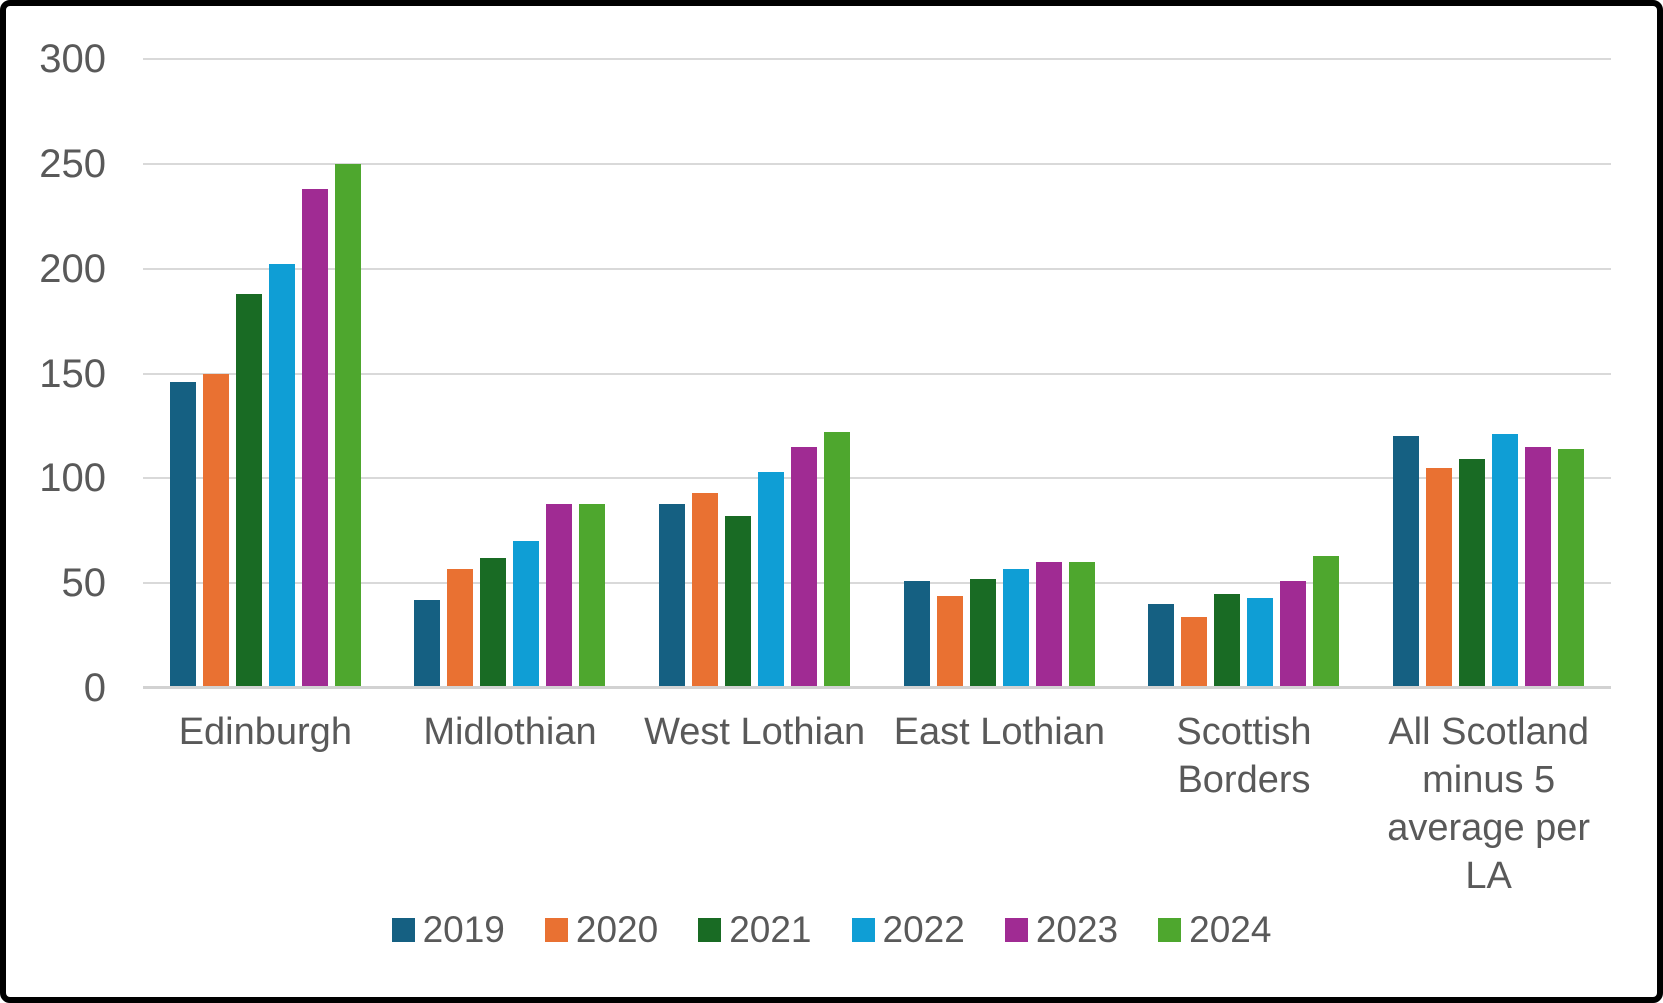 The image size is (1663, 1003). I want to click on x-axis-label-line: average per LA, so click(1489, 852).